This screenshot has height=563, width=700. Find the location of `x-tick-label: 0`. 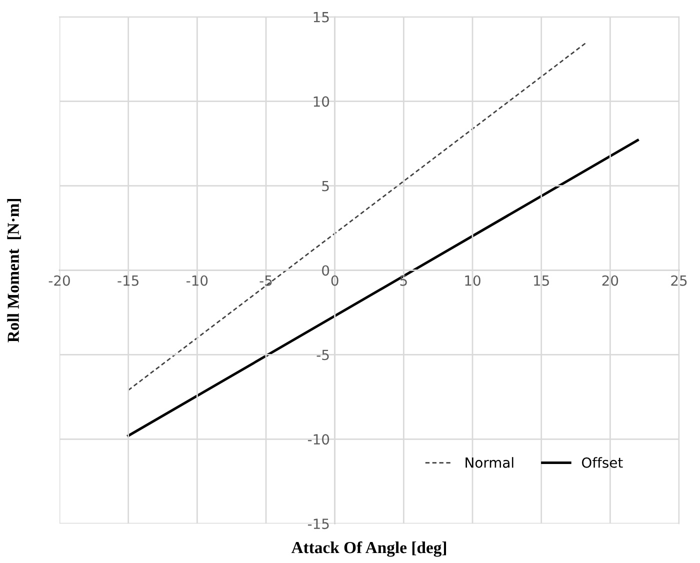

x-tick-label: 0 is located at coordinates (334, 280).